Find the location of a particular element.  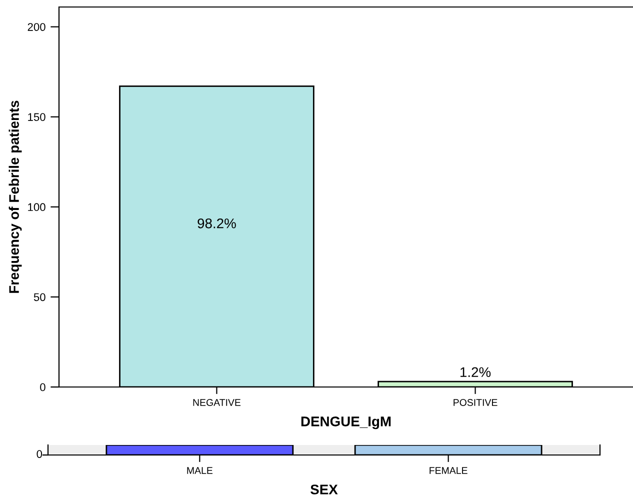

y-tick-label: 50 is located at coordinates (40, 297).